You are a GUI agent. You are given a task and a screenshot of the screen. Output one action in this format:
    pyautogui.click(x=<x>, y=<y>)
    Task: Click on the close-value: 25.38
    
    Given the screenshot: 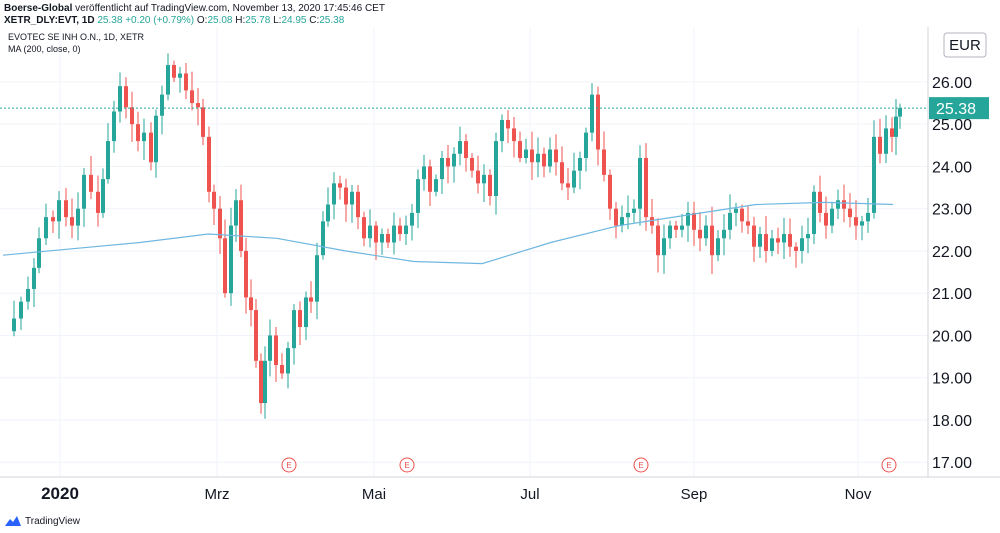 What is the action you would take?
    pyautogui.click(x=332, y=20)
    